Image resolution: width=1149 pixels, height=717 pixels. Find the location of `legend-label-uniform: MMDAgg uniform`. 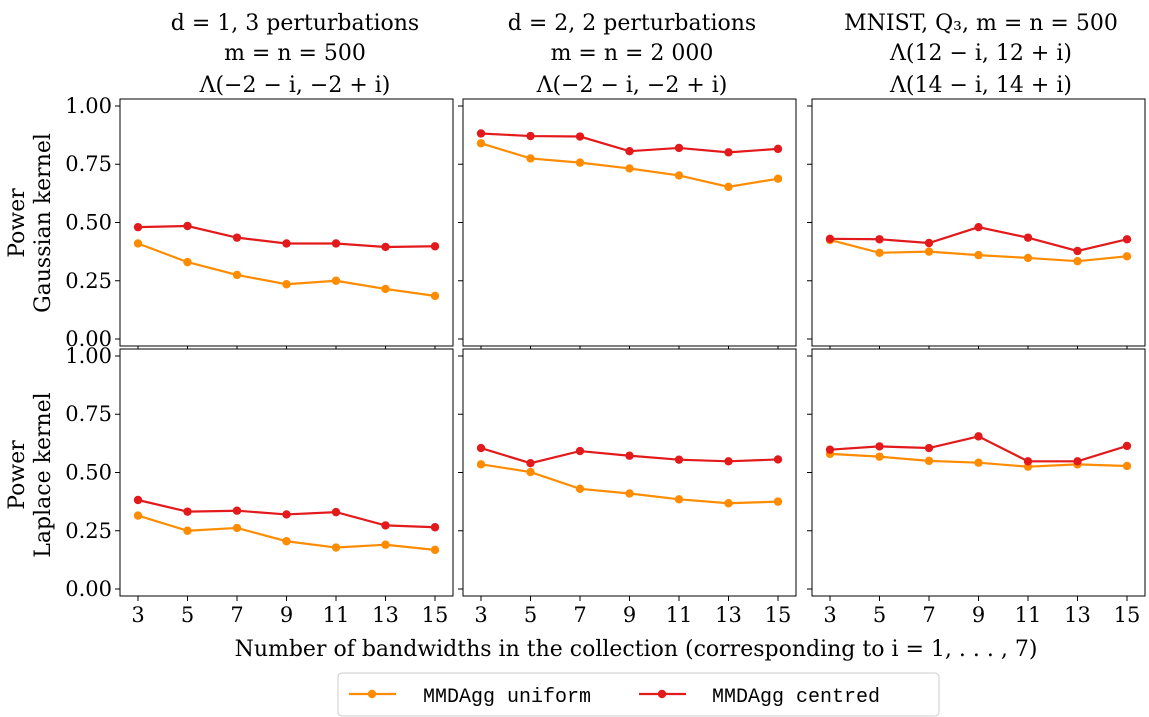

legend-label-uniform: MMDAgg uniform is located at coordinates (507, 697).